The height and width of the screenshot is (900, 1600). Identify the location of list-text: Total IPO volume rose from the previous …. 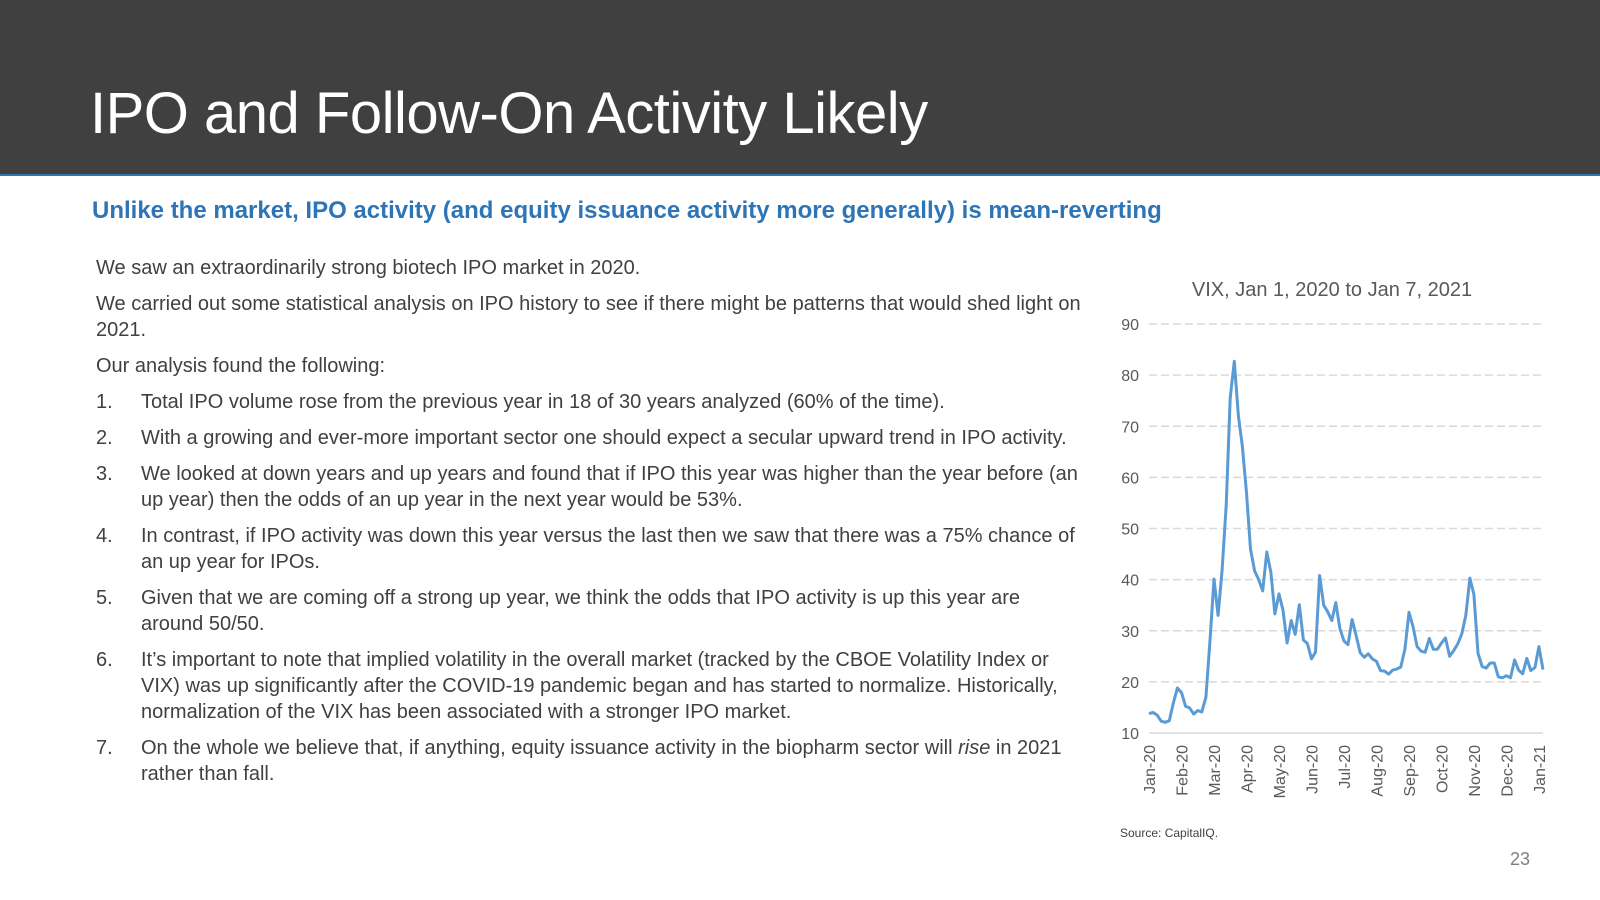
(543, 402).